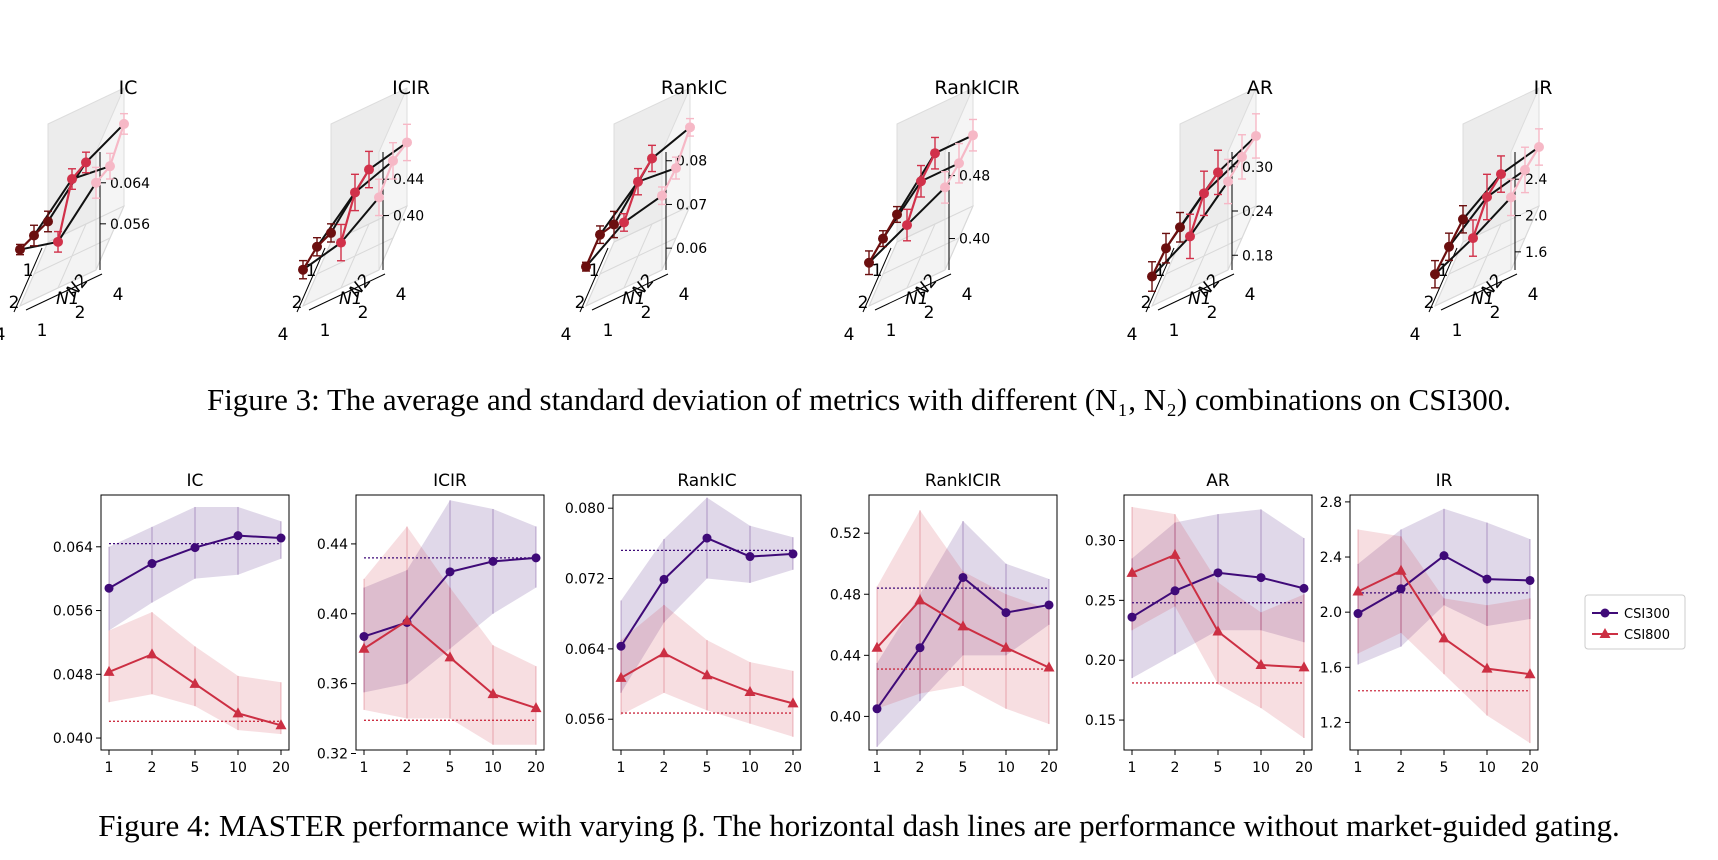 The height and width of the screenshot is (860, 1718). What do you see at coordinates (1218, 622) in the screenshot?
I see `std-band` at bounding box center [1218, 622].